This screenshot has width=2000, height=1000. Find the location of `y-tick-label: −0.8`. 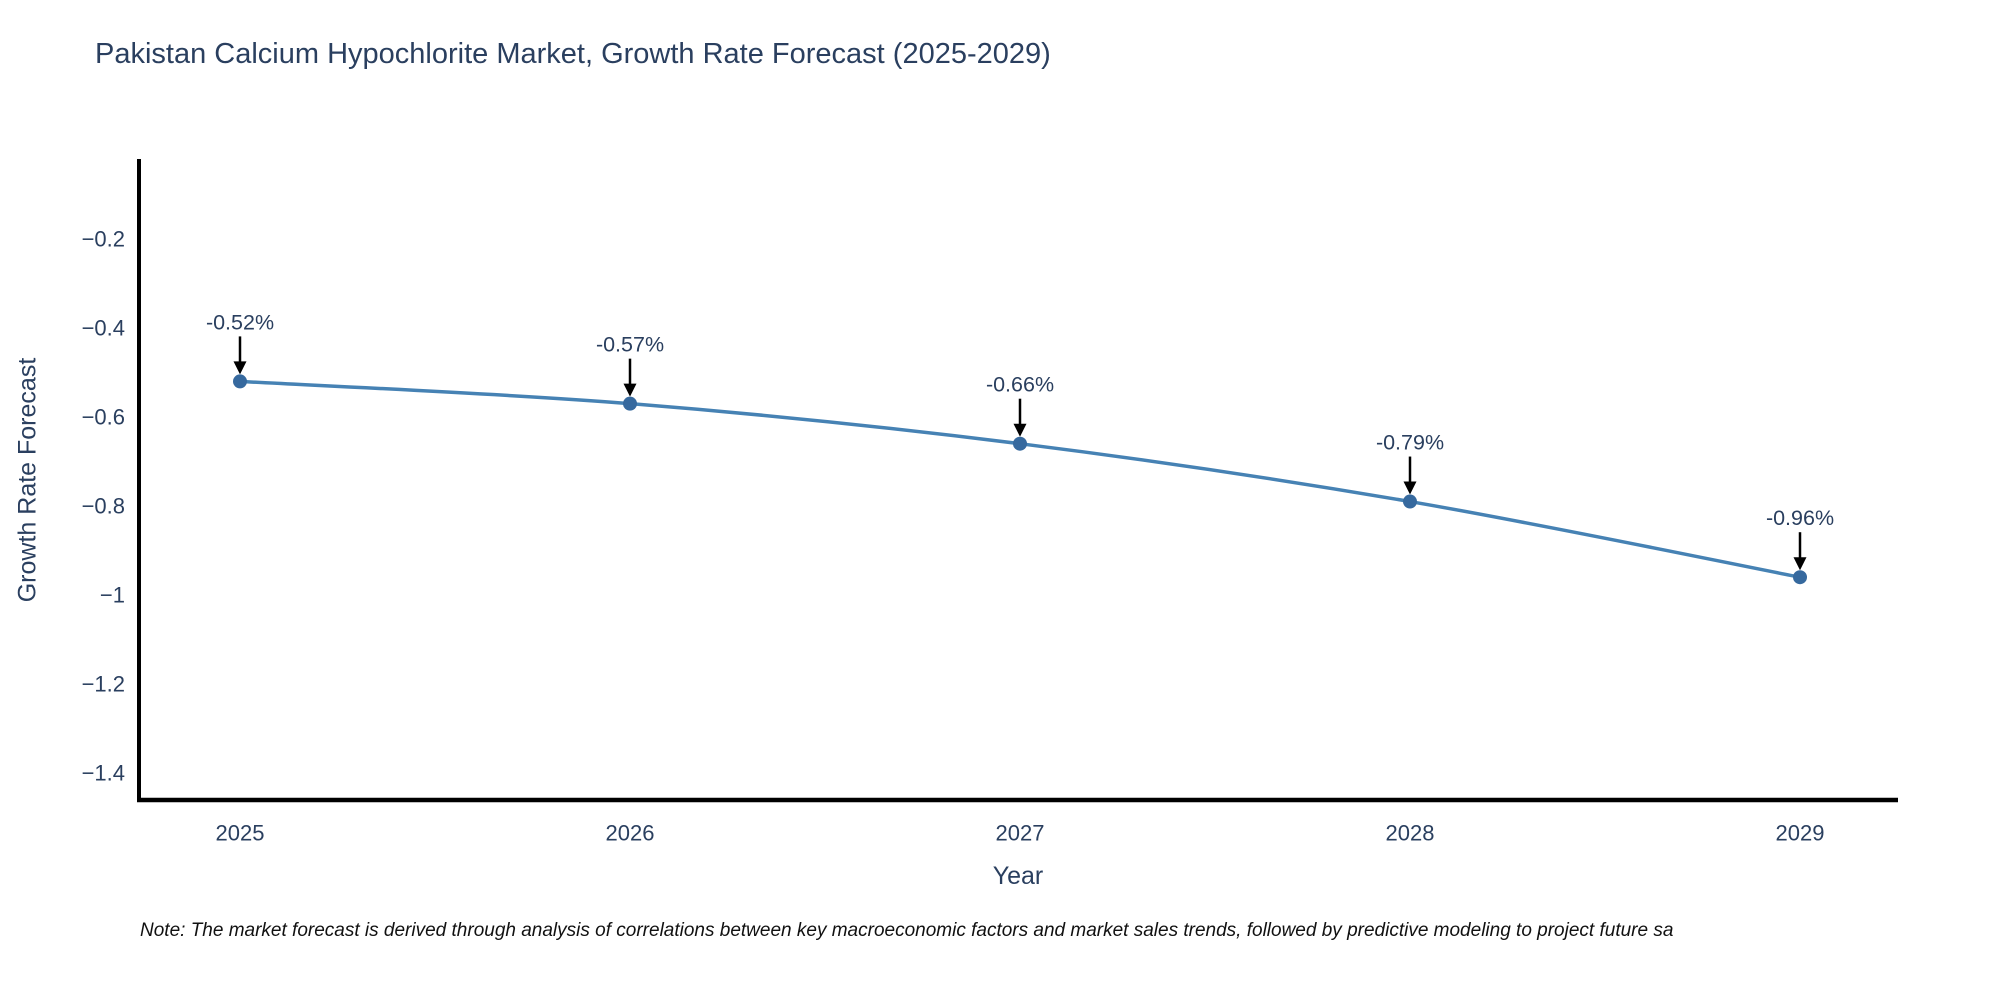

y-tick-label: −0.8 is located at coordinates (103, 506).